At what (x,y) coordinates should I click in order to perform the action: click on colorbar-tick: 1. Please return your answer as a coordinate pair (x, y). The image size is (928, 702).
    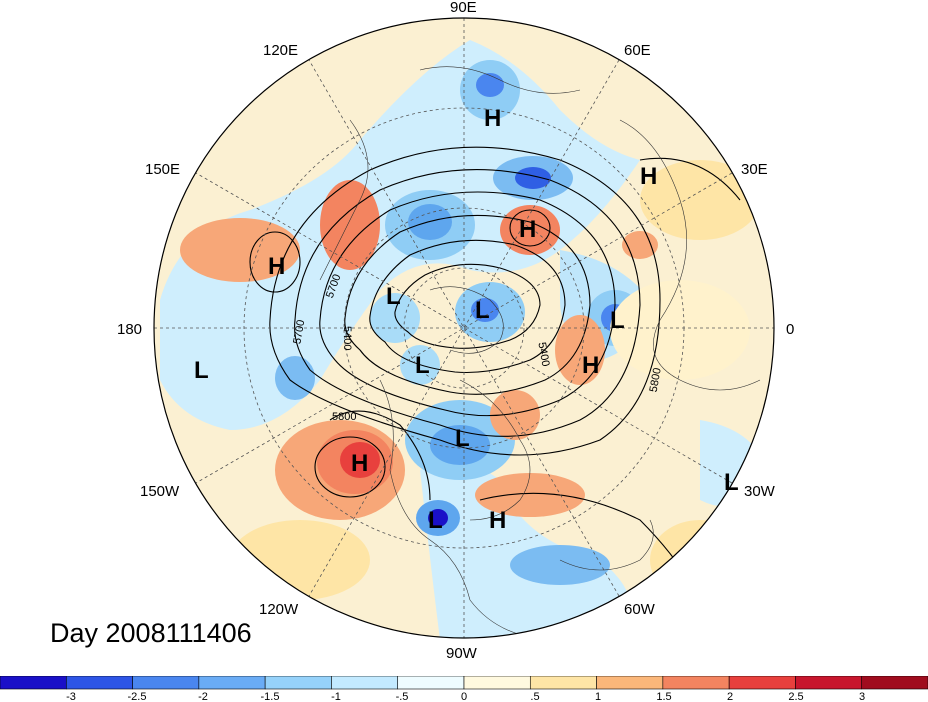
    Looking at the image, I should click on (598, 696).